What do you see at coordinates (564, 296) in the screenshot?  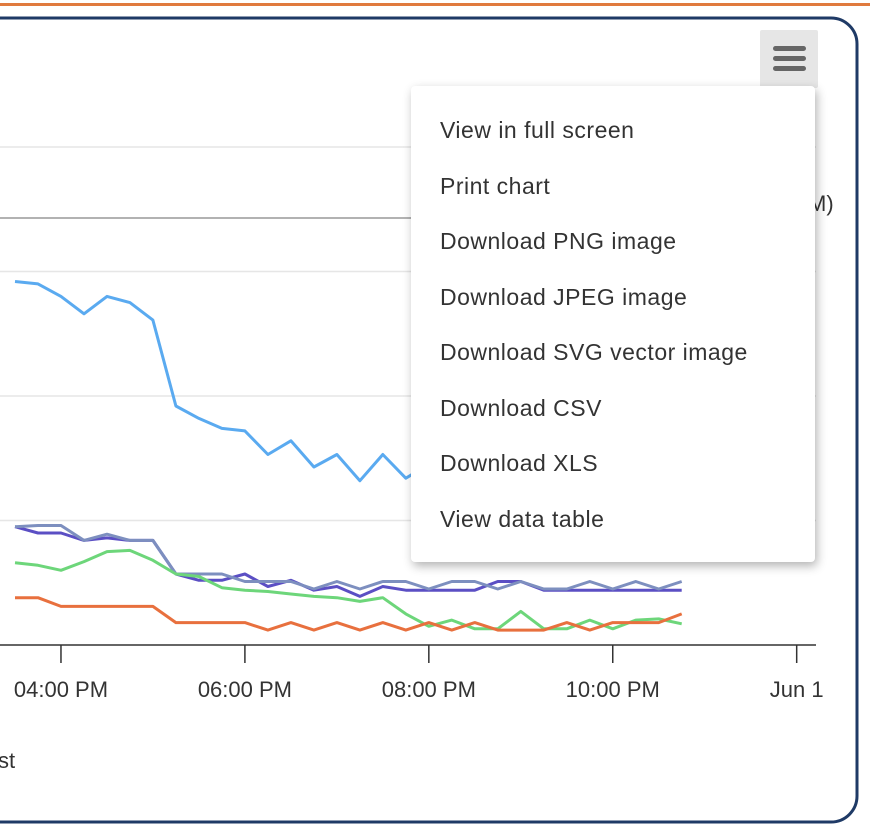 I see `menu-item: Download JPEG image` at bounding box center [564, 296].